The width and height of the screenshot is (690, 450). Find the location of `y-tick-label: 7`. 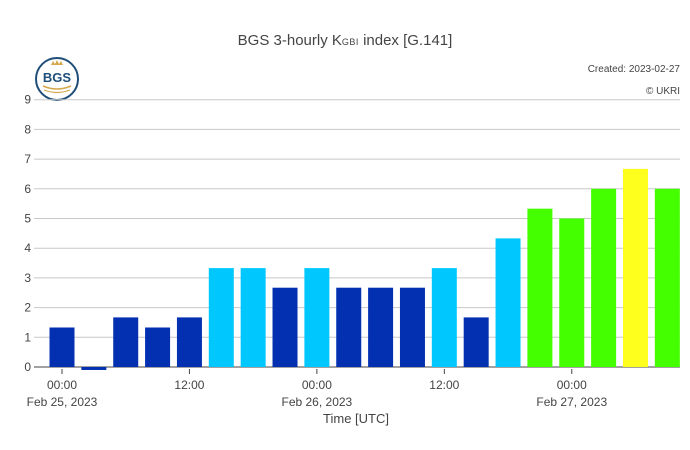

y-tick-label: 7 is located at coordinates (27, 159).